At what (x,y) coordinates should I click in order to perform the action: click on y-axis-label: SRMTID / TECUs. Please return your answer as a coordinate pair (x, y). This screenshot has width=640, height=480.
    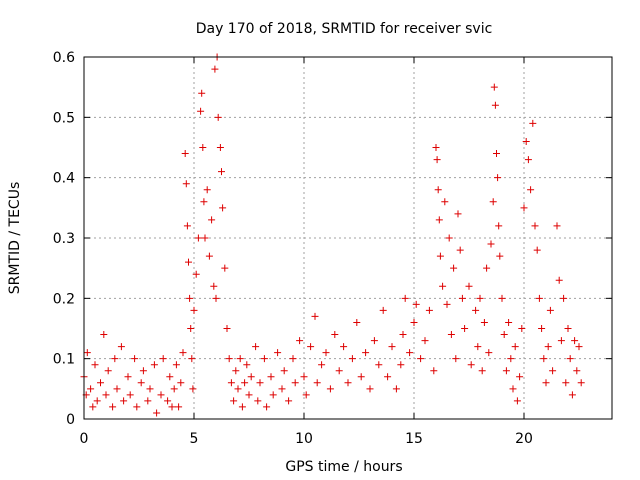
    Looking at the image, I should click on (15, 238).